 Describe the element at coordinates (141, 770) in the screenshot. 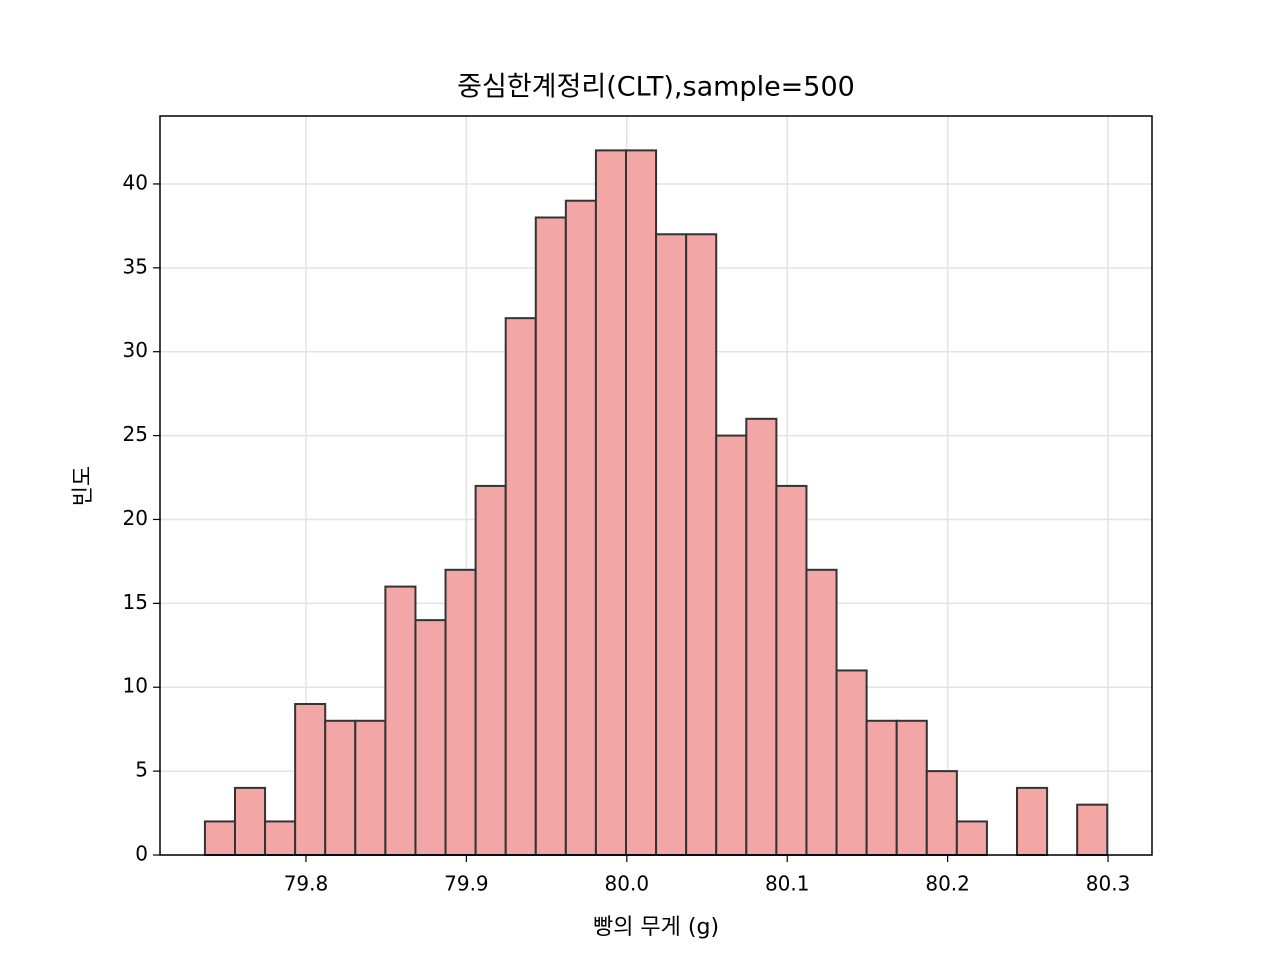

I see `y-tick-label: 5` at that location.